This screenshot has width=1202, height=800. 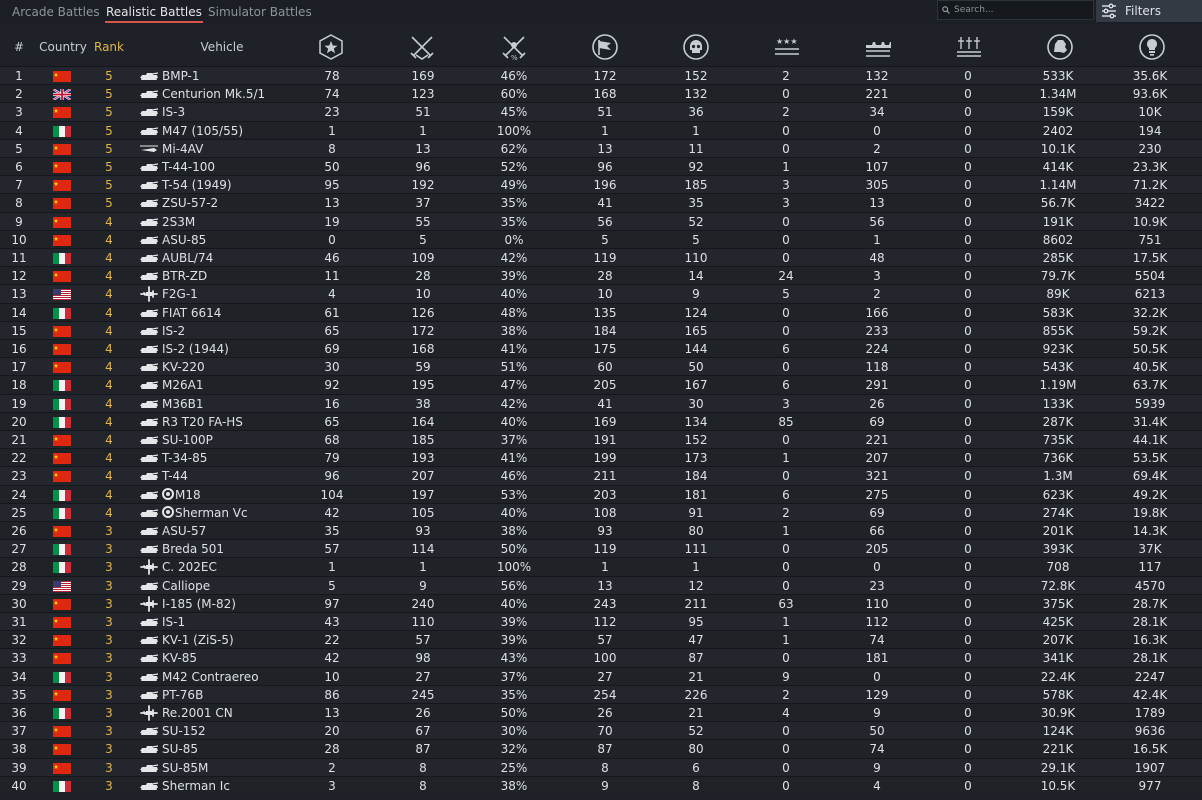 I want to click on filters-button: Filters, so click(x=1149, y=11).